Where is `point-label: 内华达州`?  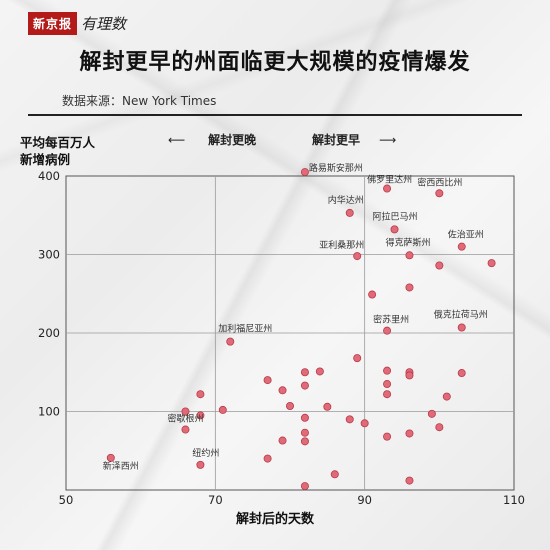 point-label: 内华达州 is located at coordinates (346, 200).